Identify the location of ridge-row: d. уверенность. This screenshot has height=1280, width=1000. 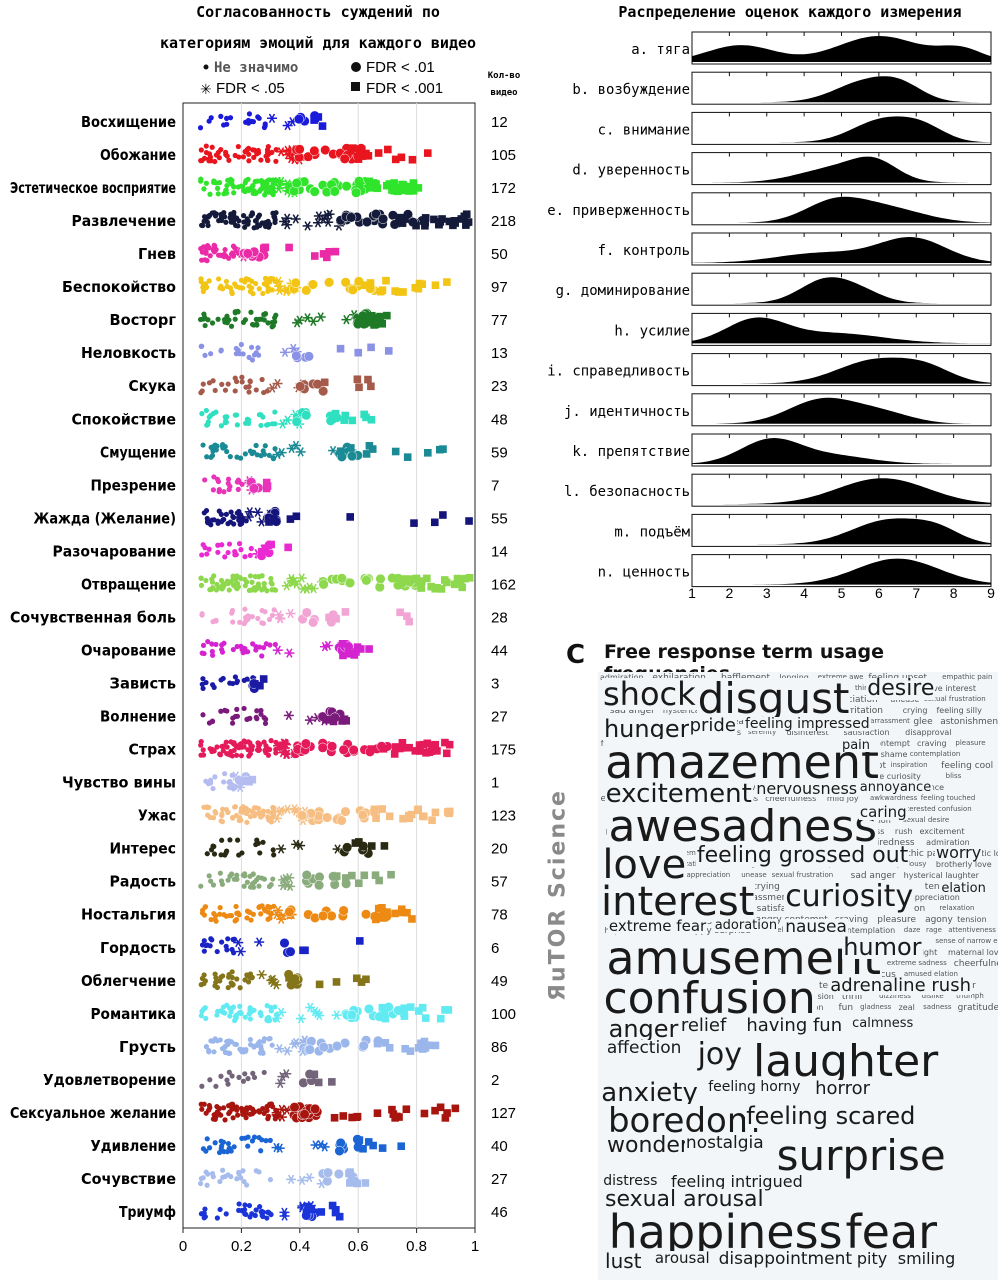
(782, 169).